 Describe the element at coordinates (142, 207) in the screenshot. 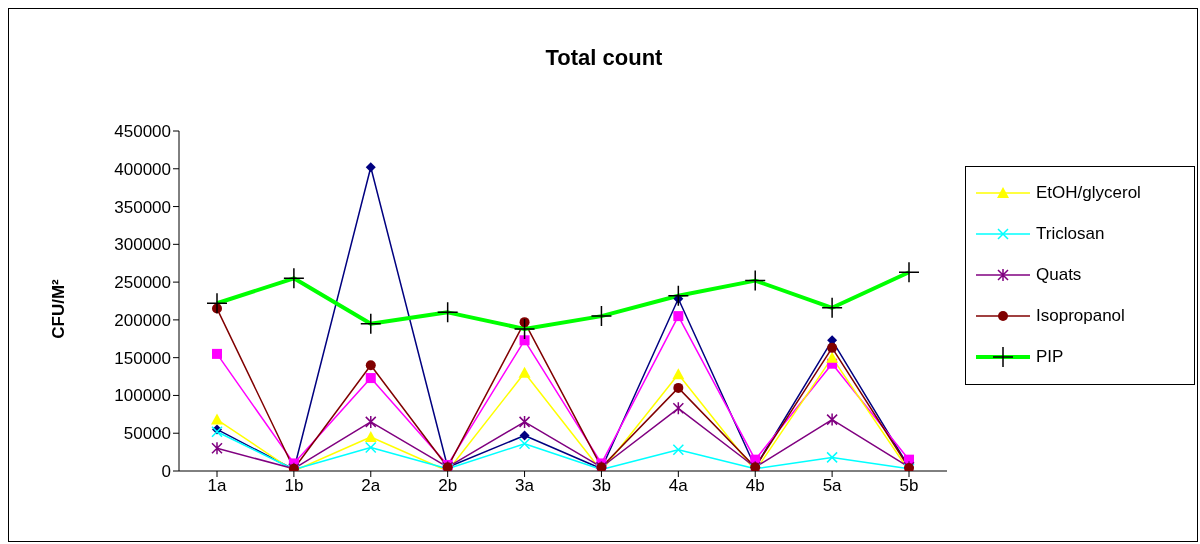

I see `y-tick-label: 350000` at that location.